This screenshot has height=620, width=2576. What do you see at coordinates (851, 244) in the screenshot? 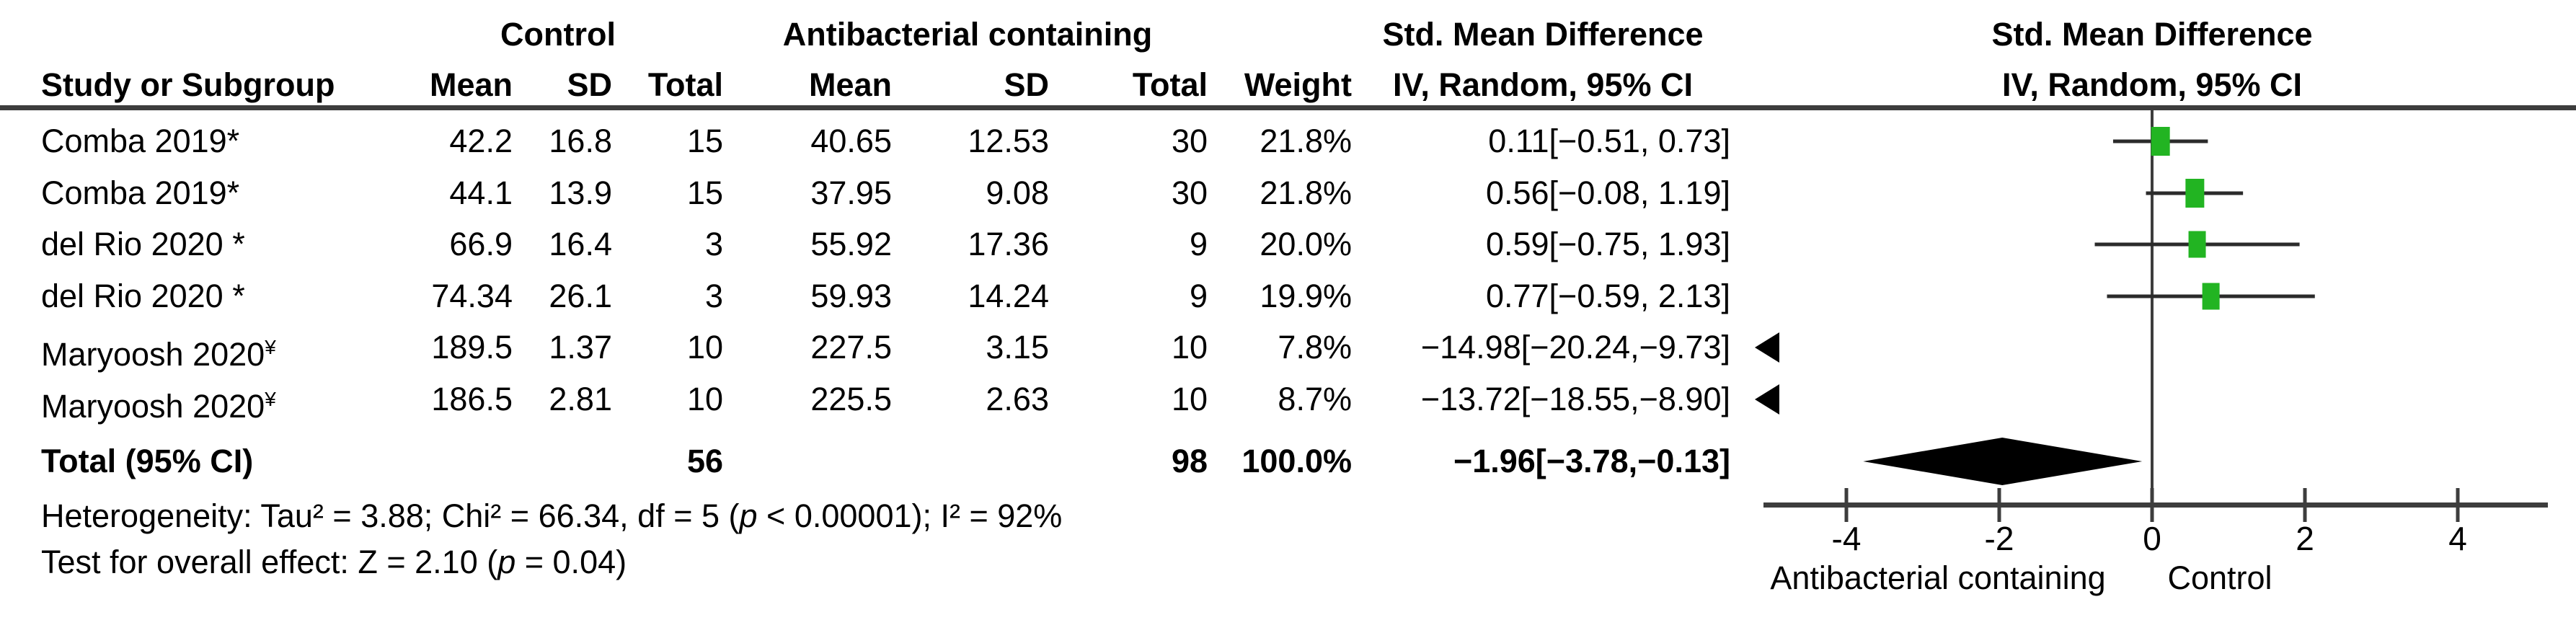
I see `exp-mean-cell: 55.92` at bounding box center [851, 244].